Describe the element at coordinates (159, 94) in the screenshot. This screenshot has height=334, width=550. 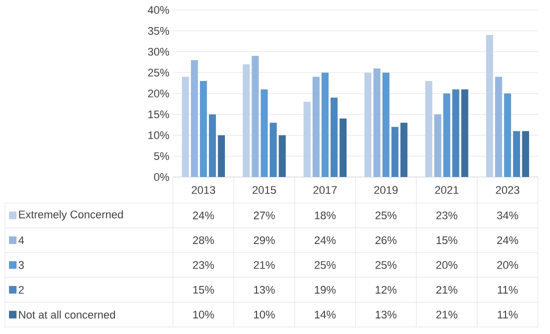
I see `y-tick-label: 20%` at that location.